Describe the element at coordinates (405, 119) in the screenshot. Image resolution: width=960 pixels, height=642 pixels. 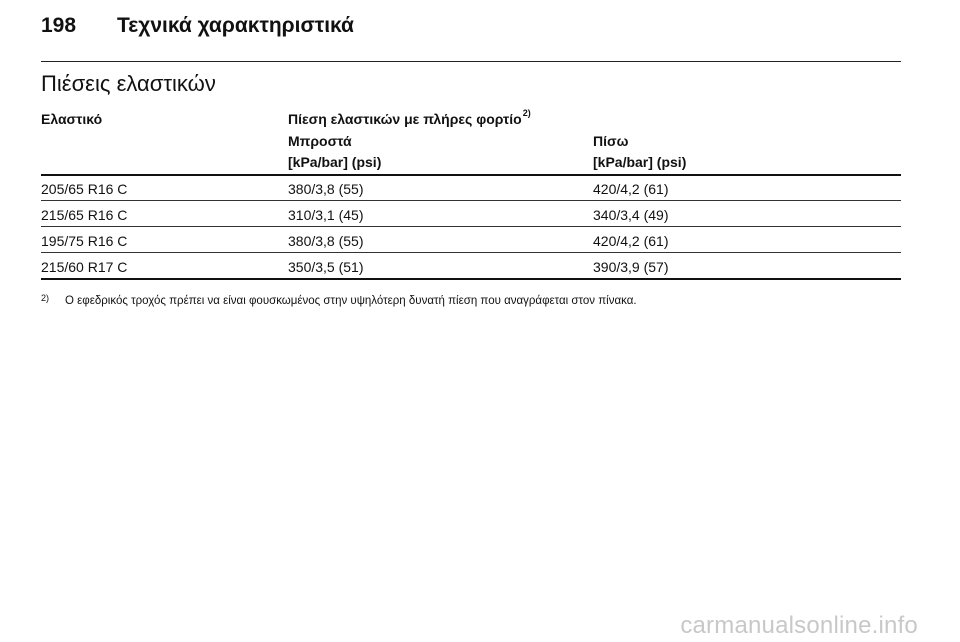
I see `header-pressure-label: Πίεση ελαστικών με πλήρες φορτίο` at that location.